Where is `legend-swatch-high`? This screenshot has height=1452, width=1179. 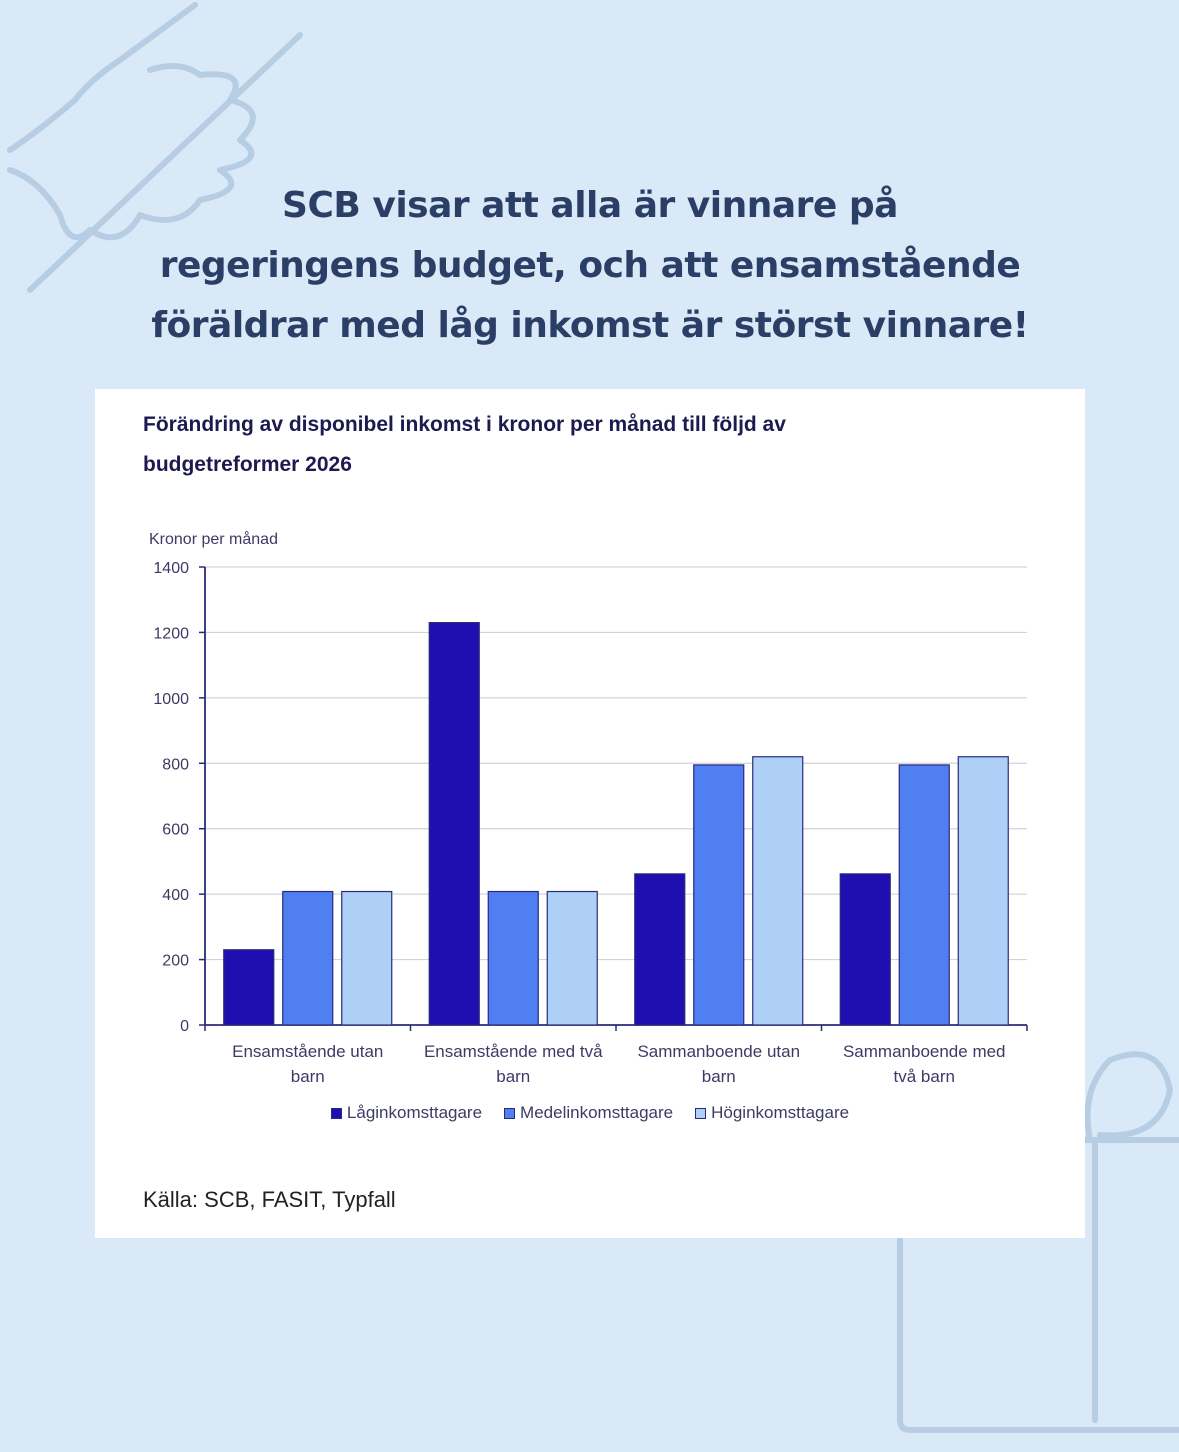
legend-swatch-high is located at coordinates (701, 1113).